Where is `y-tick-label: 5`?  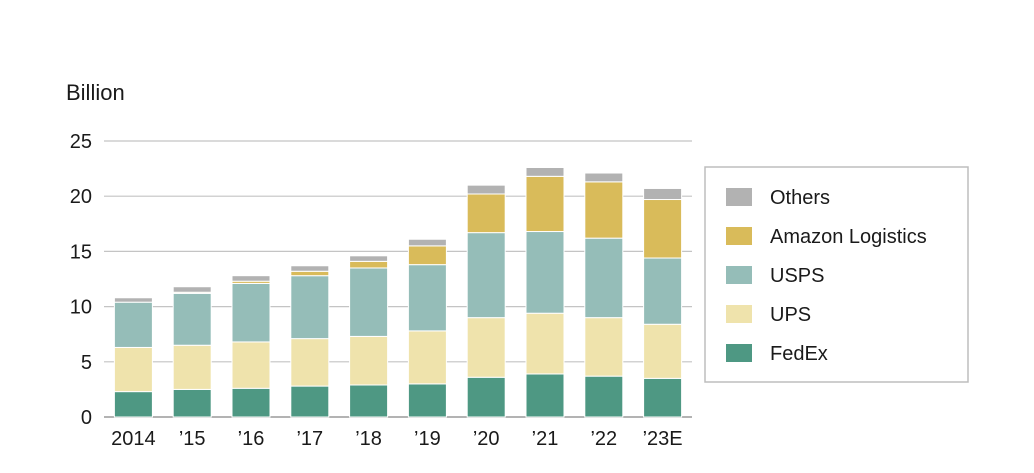 y-tick-label: 5 is located at coordinates (86, 363).